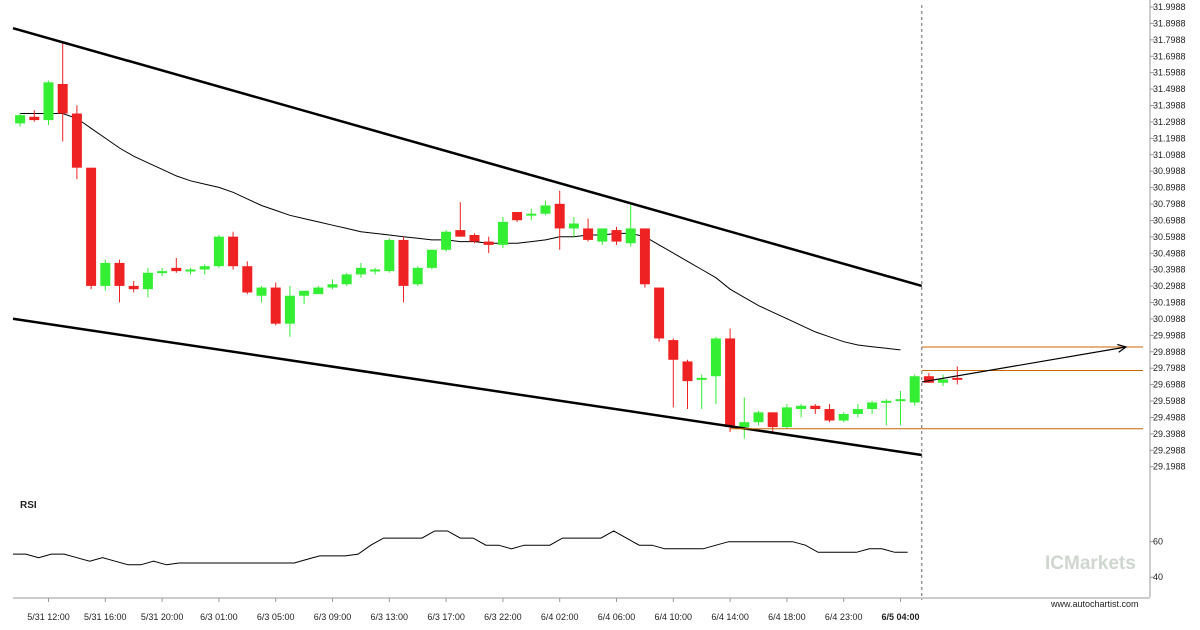 Image resolution: width=1200 pixels, height=630 pixels. What do you see at coordinates (900, 617) in the screenshot?
I see `time-tick-label: 6/5 04:00` at bounding box center [900, 617].